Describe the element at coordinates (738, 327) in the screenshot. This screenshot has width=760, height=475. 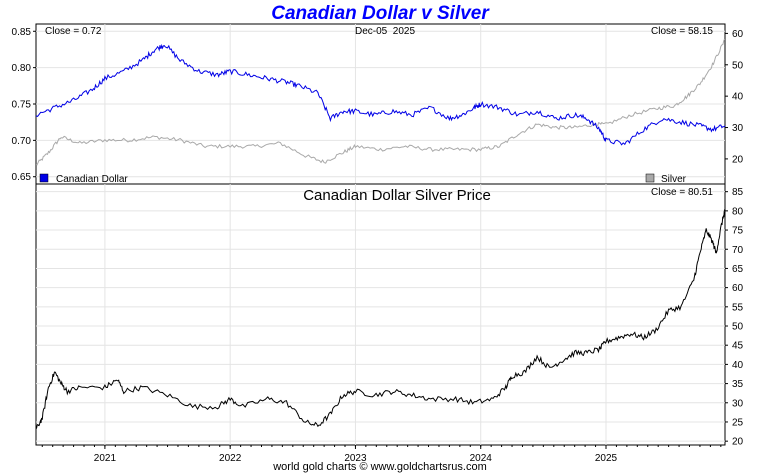
I see `bottom-right-tick-label: 50` at that location.